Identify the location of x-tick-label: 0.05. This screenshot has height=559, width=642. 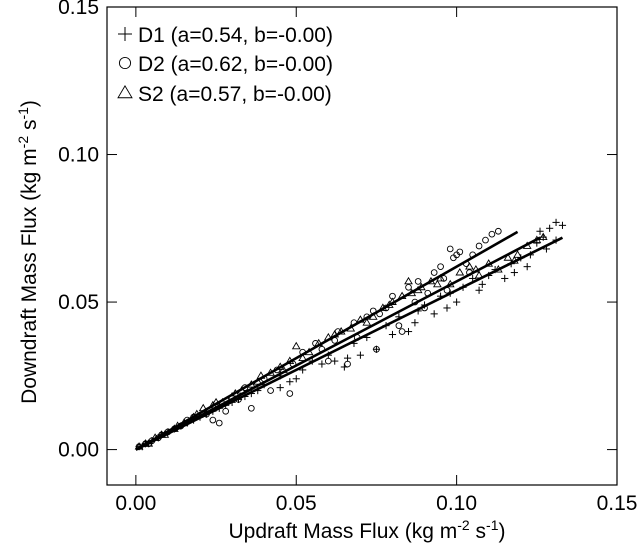
(296, 503).